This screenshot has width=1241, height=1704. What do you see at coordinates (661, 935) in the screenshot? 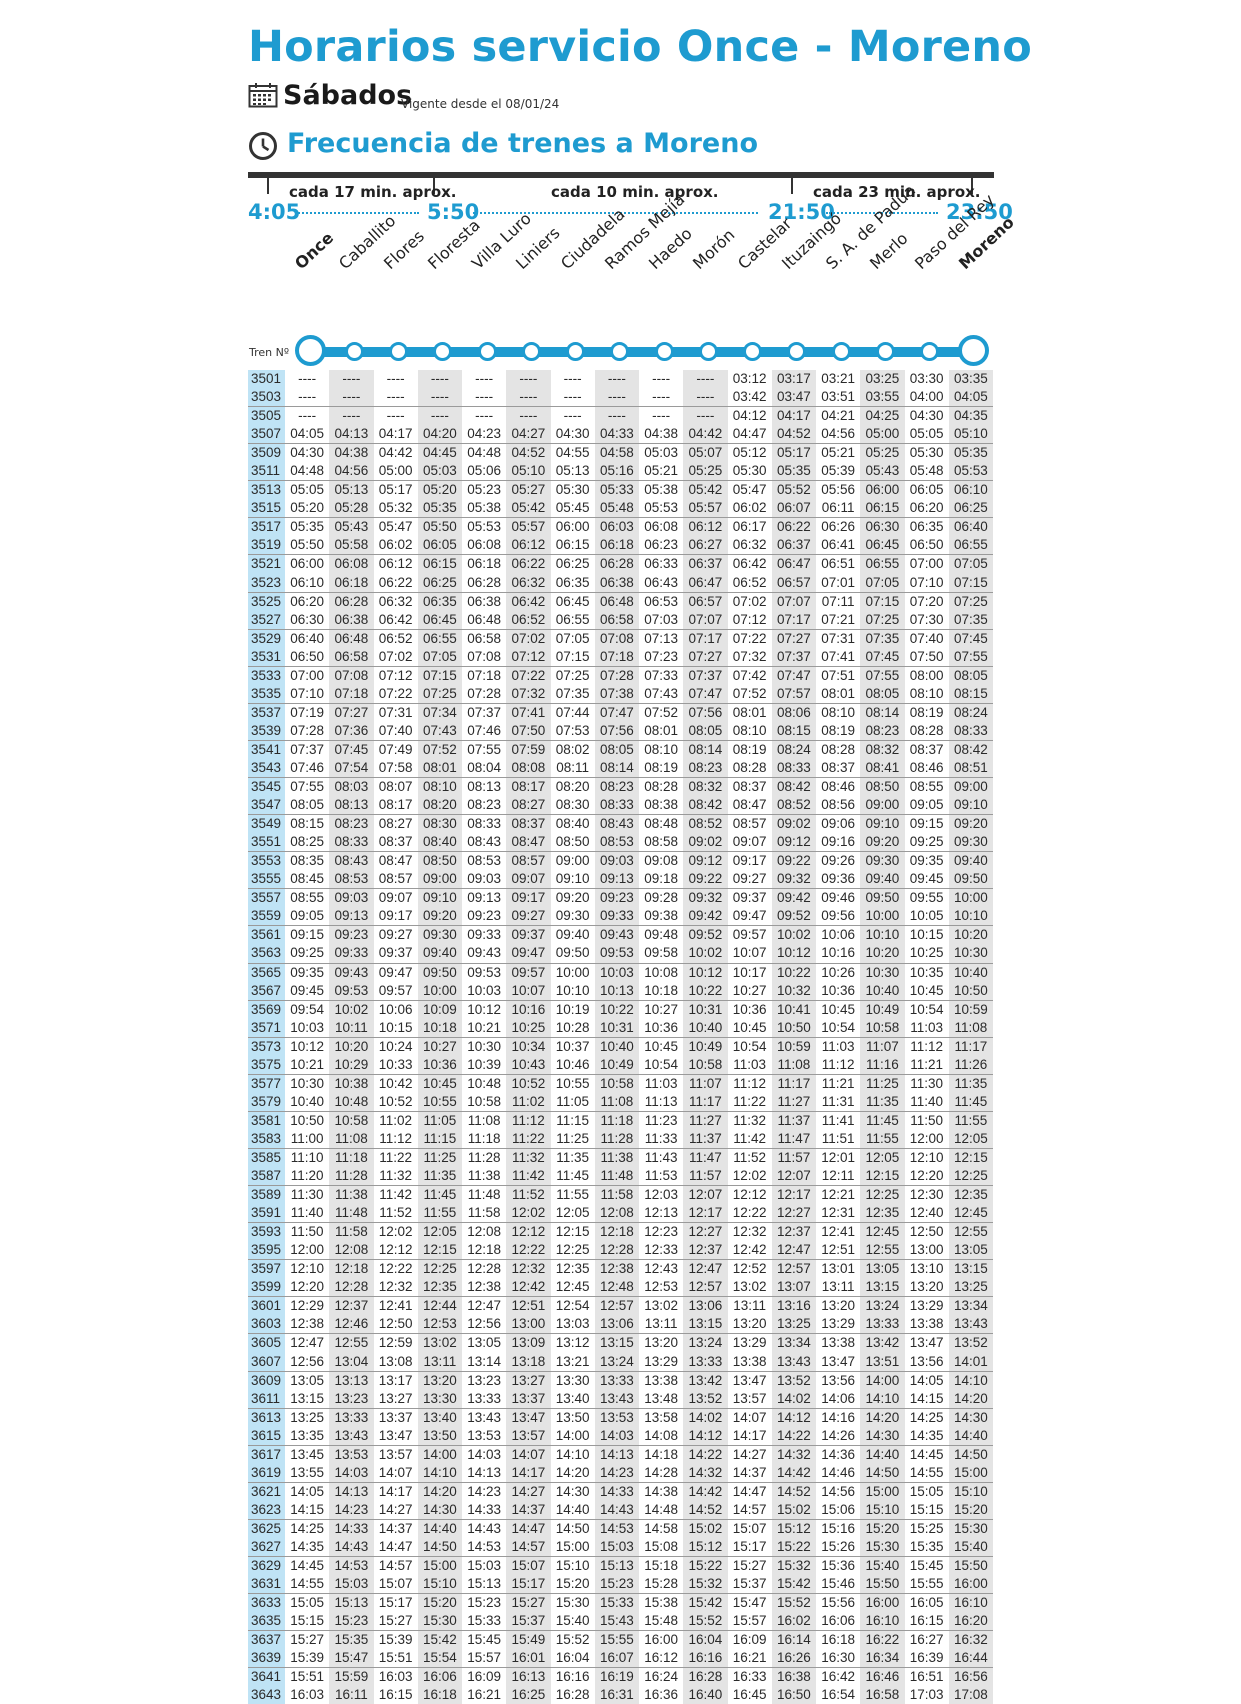
I see `time-cell: 09:48` at bounding box center [661, 935].